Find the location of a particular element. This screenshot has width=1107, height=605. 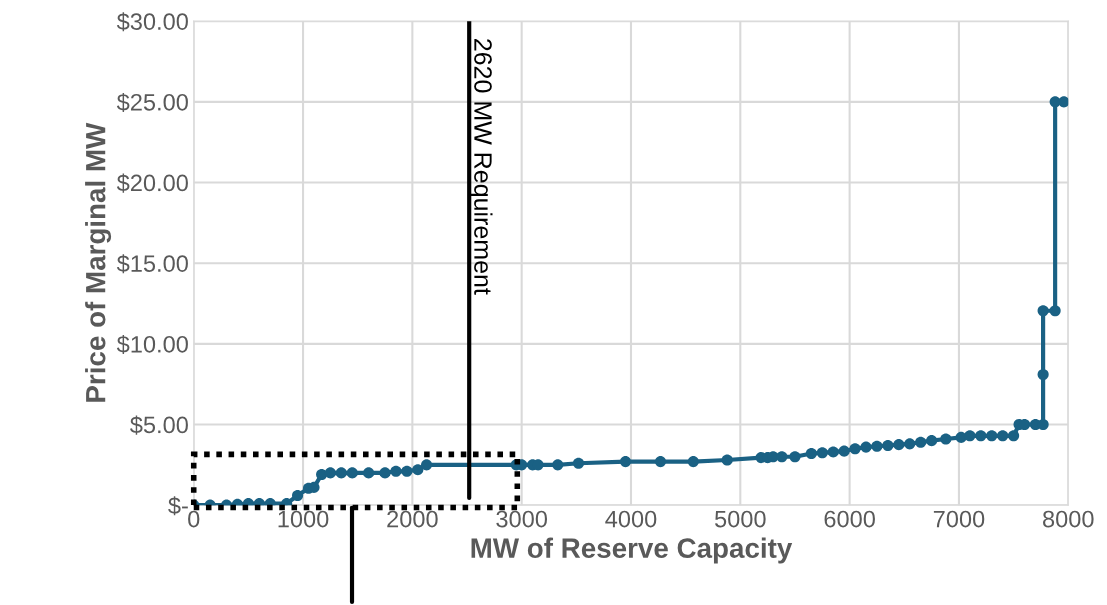

y-axis-title: Price of Marginal MW is located at coordinates (98, 262).